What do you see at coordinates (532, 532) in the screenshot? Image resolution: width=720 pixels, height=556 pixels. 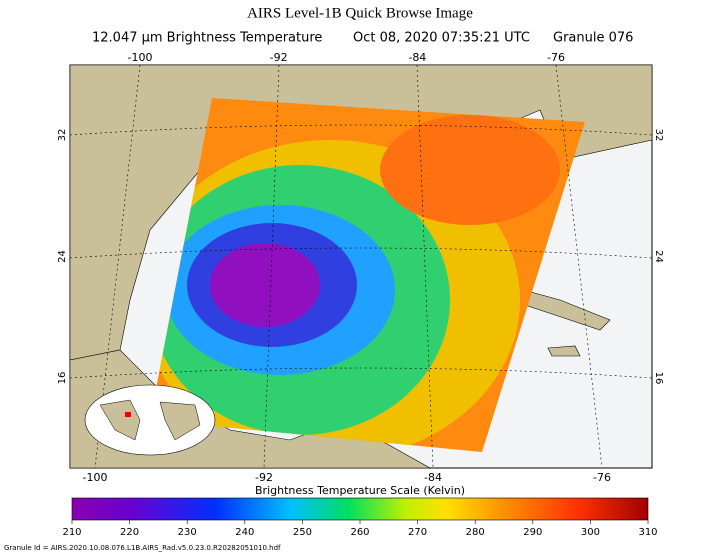 I see `colorbar-tick-label: 290` at bounding box center [532, 532].